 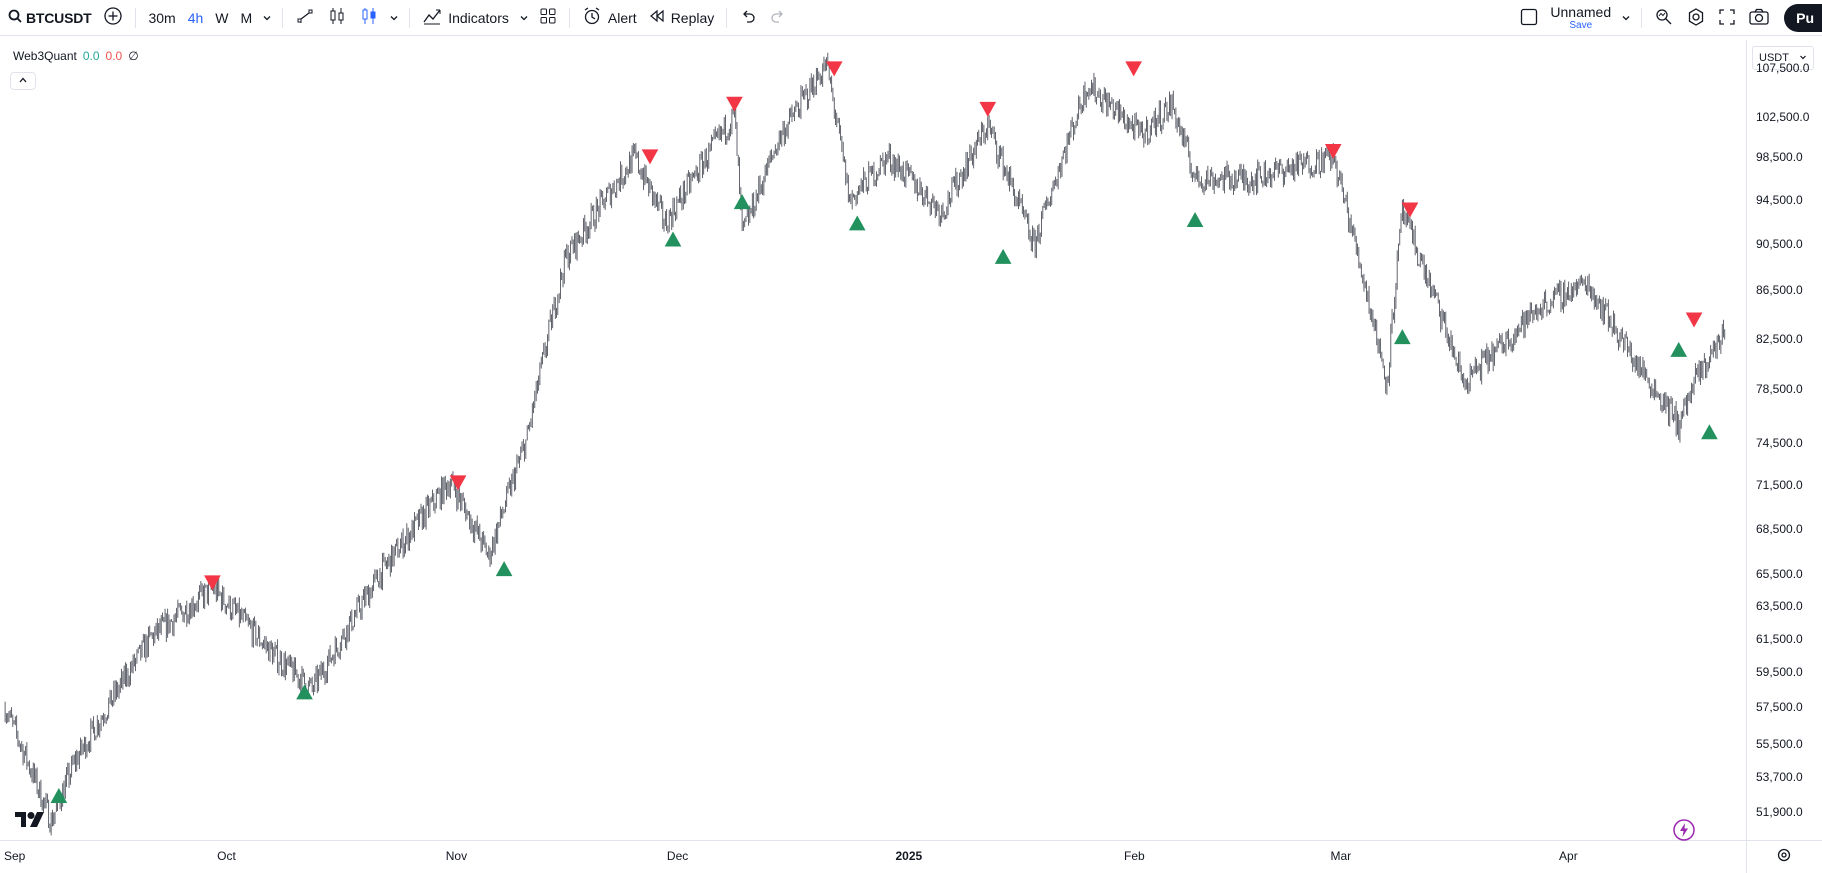 I want to click on bar-style-active-button, so click(x=369, y=18).